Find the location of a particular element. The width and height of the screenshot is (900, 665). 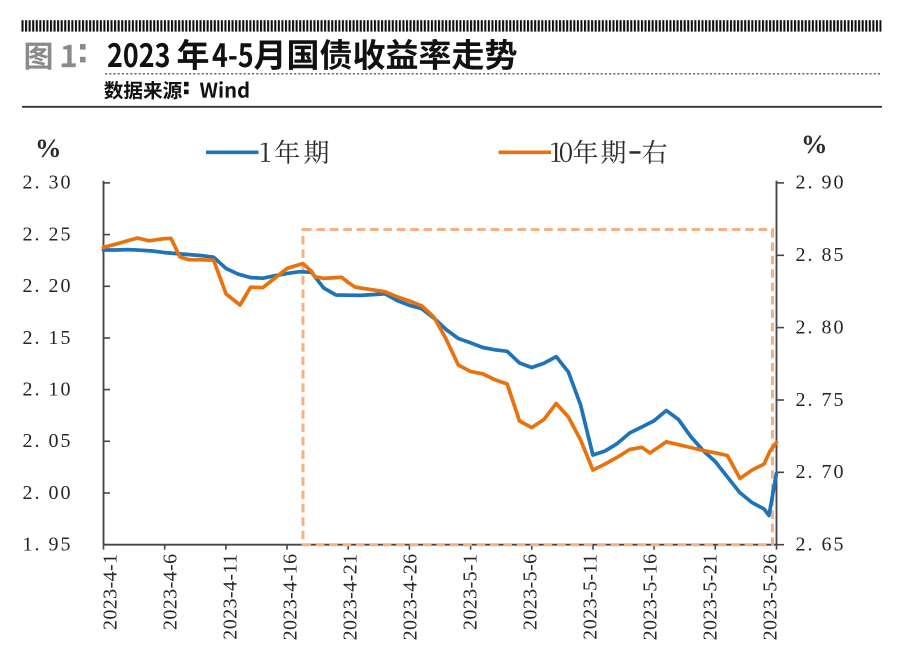

svg-text: 2. 90 is located at coordinates (821, 183).